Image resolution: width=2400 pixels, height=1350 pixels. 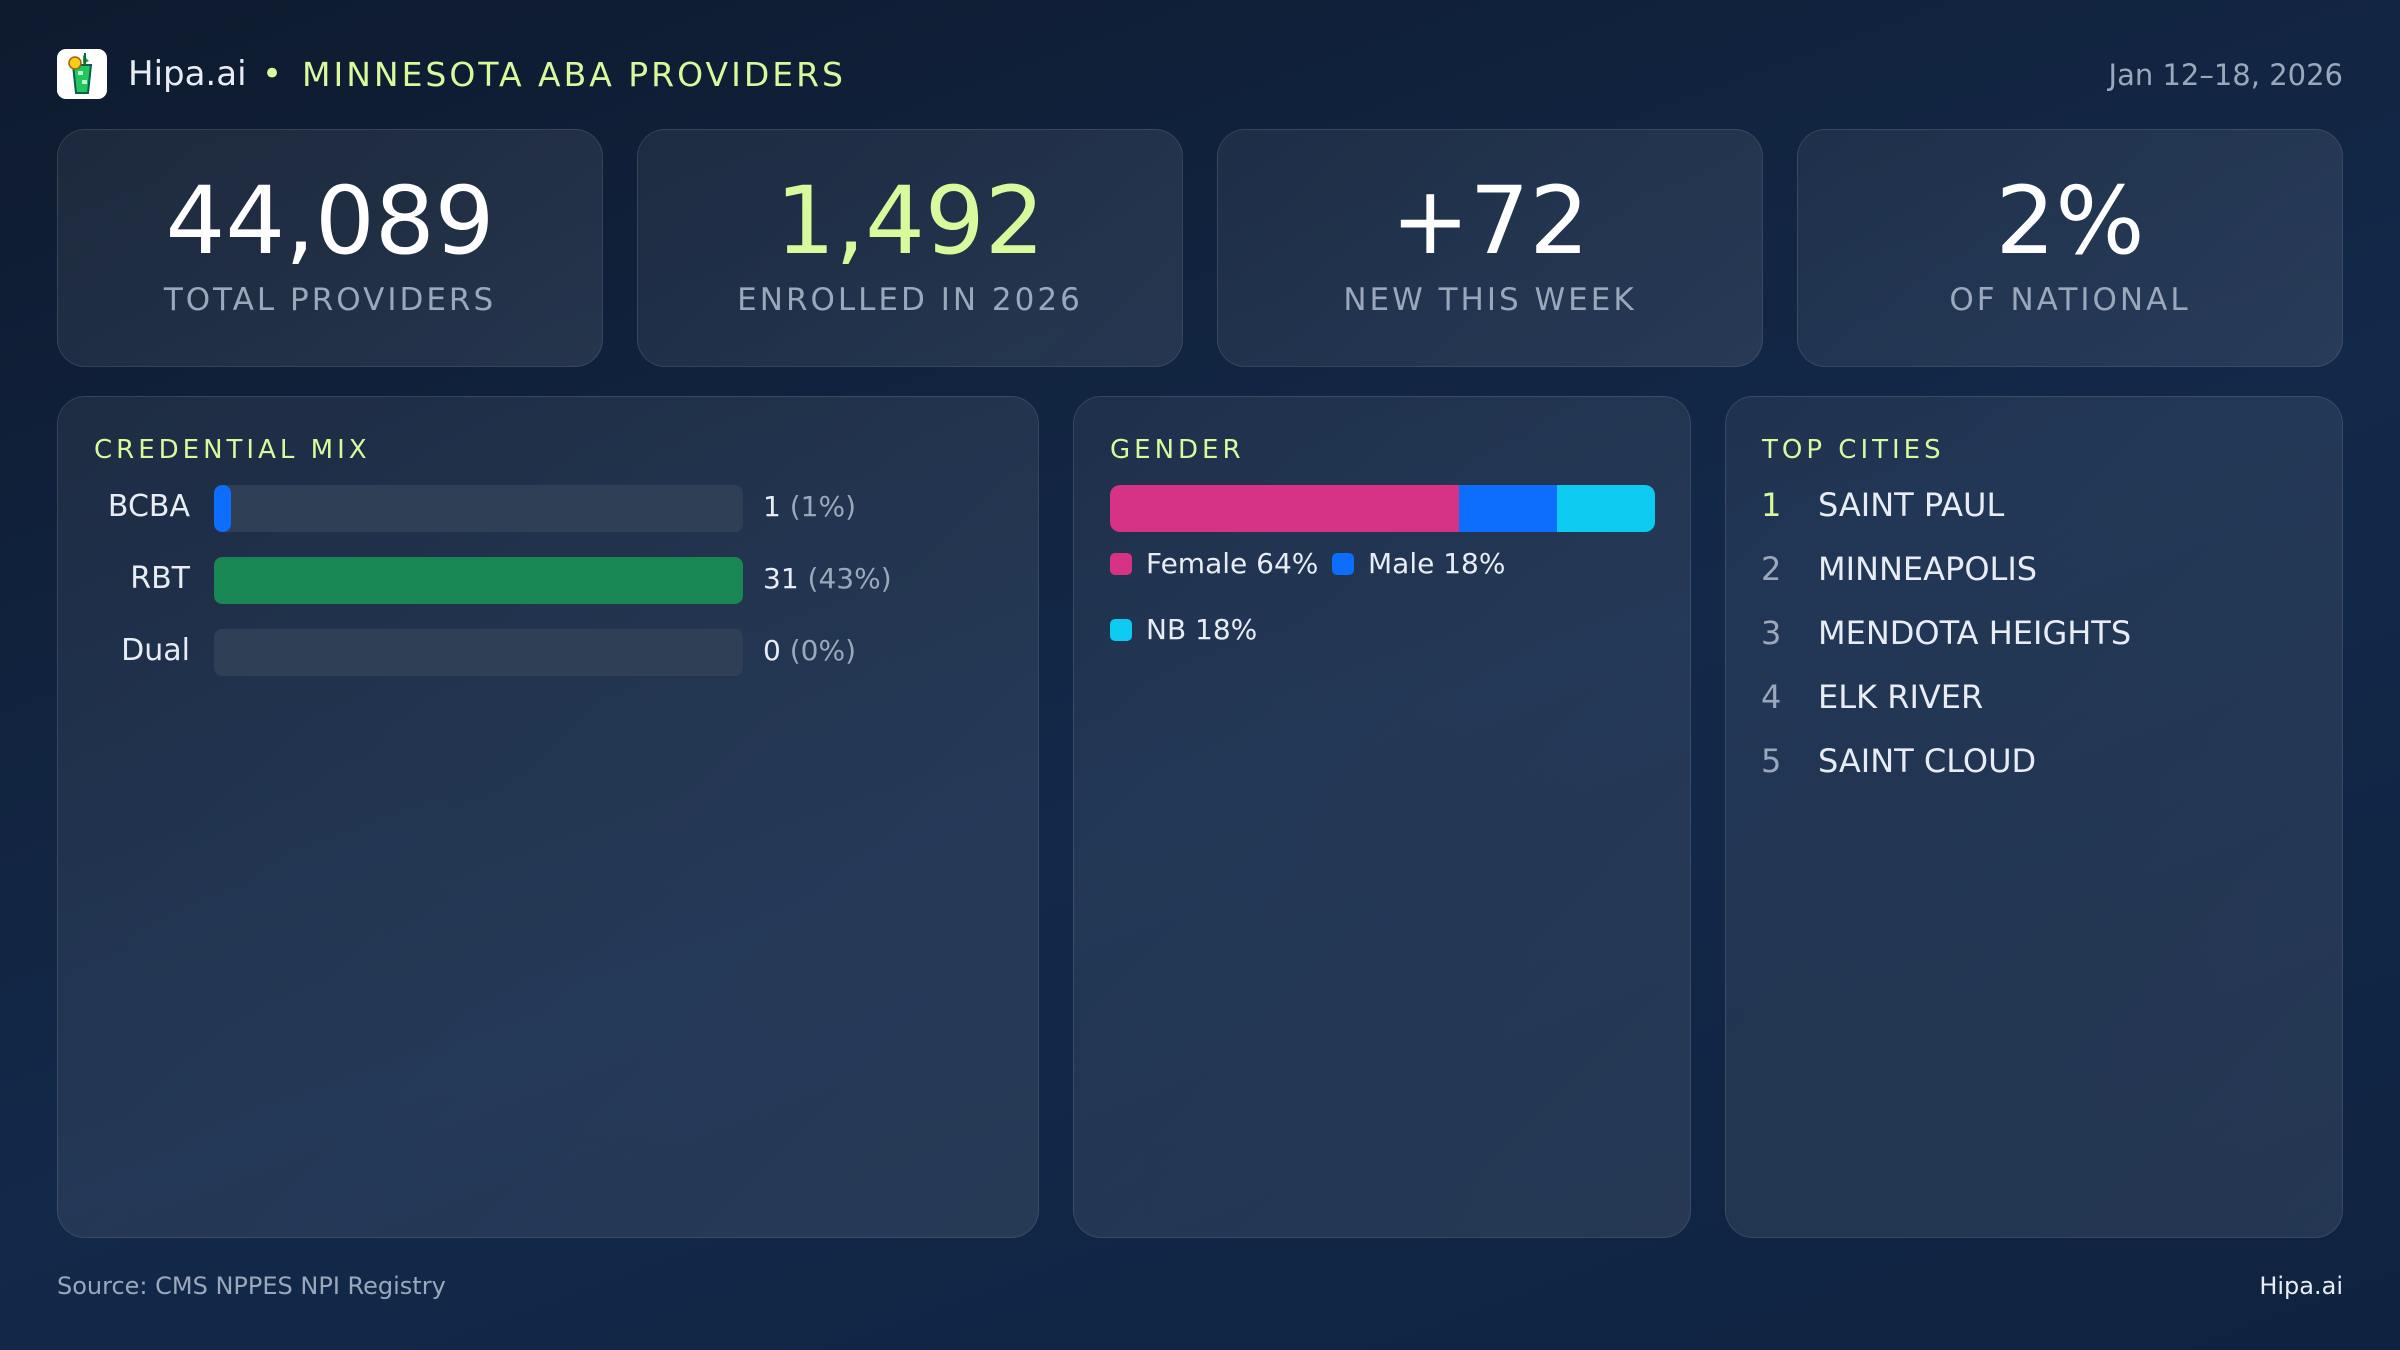 What do you see at coordinates (187, 74) in the screenshot?
I see `brand-name: Hipa.ai` at bounding box center [187, 74].